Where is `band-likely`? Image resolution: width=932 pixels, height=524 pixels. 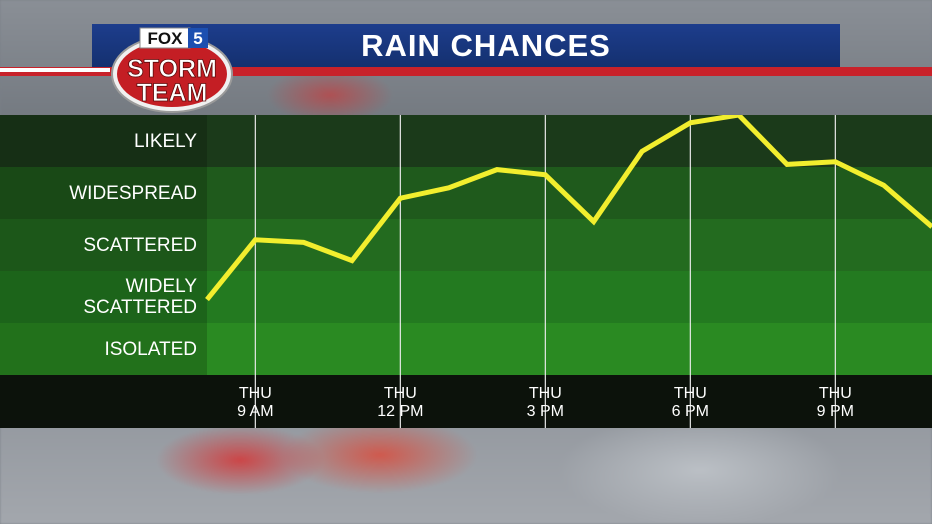
band-likely is located at coordinates (466, 141).